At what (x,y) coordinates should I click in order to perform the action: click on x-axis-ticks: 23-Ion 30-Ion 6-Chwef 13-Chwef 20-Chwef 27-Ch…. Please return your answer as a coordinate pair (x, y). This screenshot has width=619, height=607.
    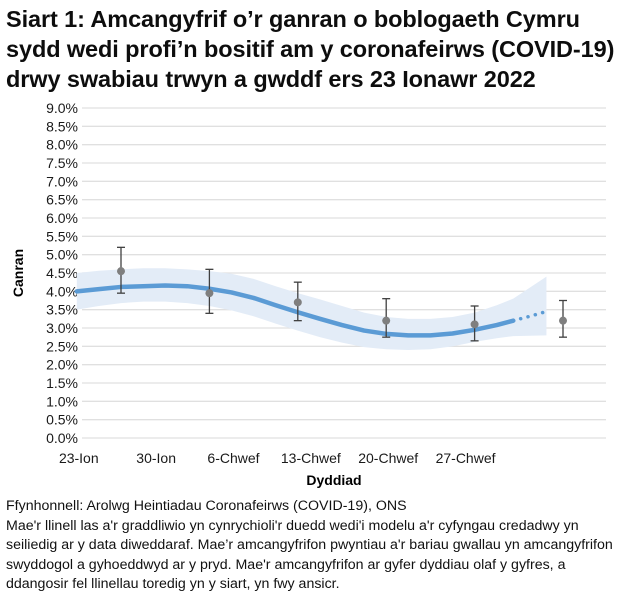
    Looking at the image, I should click on (277, 458).